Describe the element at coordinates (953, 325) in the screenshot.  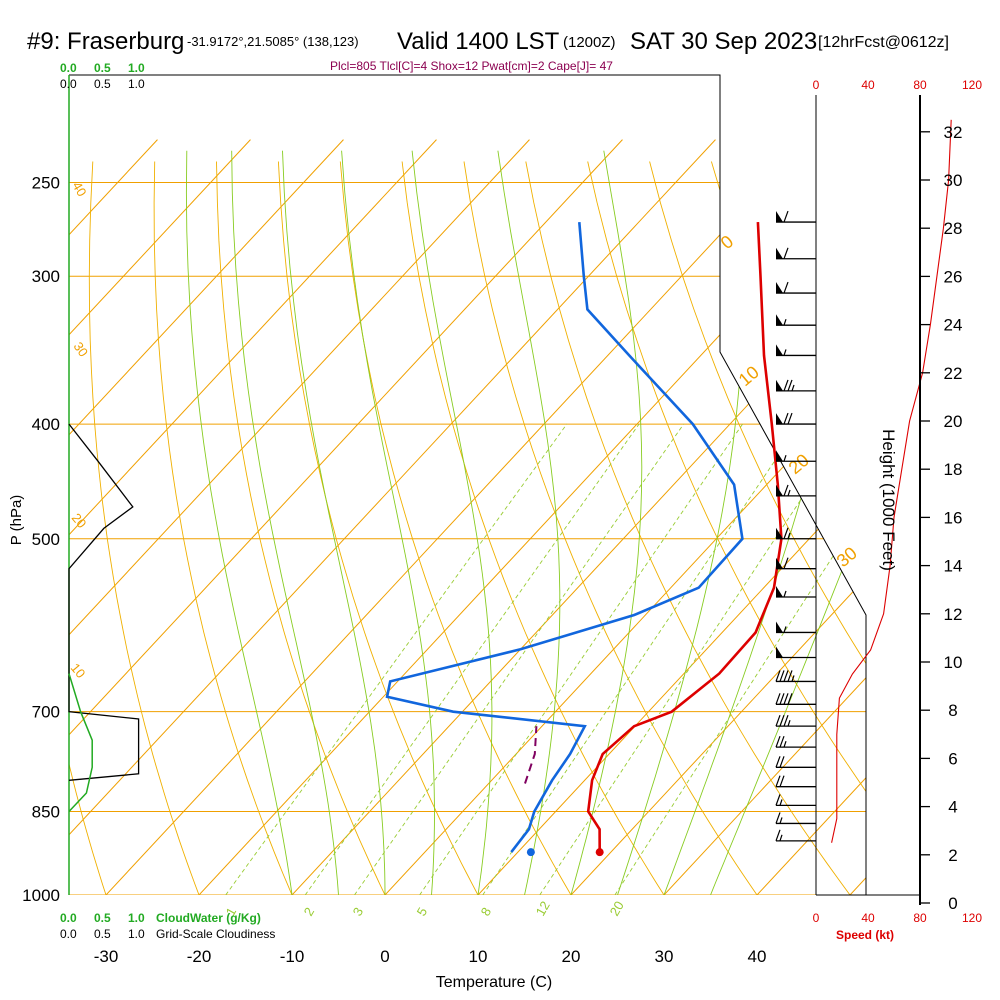
I see `height-tick-label: 24` at that location.